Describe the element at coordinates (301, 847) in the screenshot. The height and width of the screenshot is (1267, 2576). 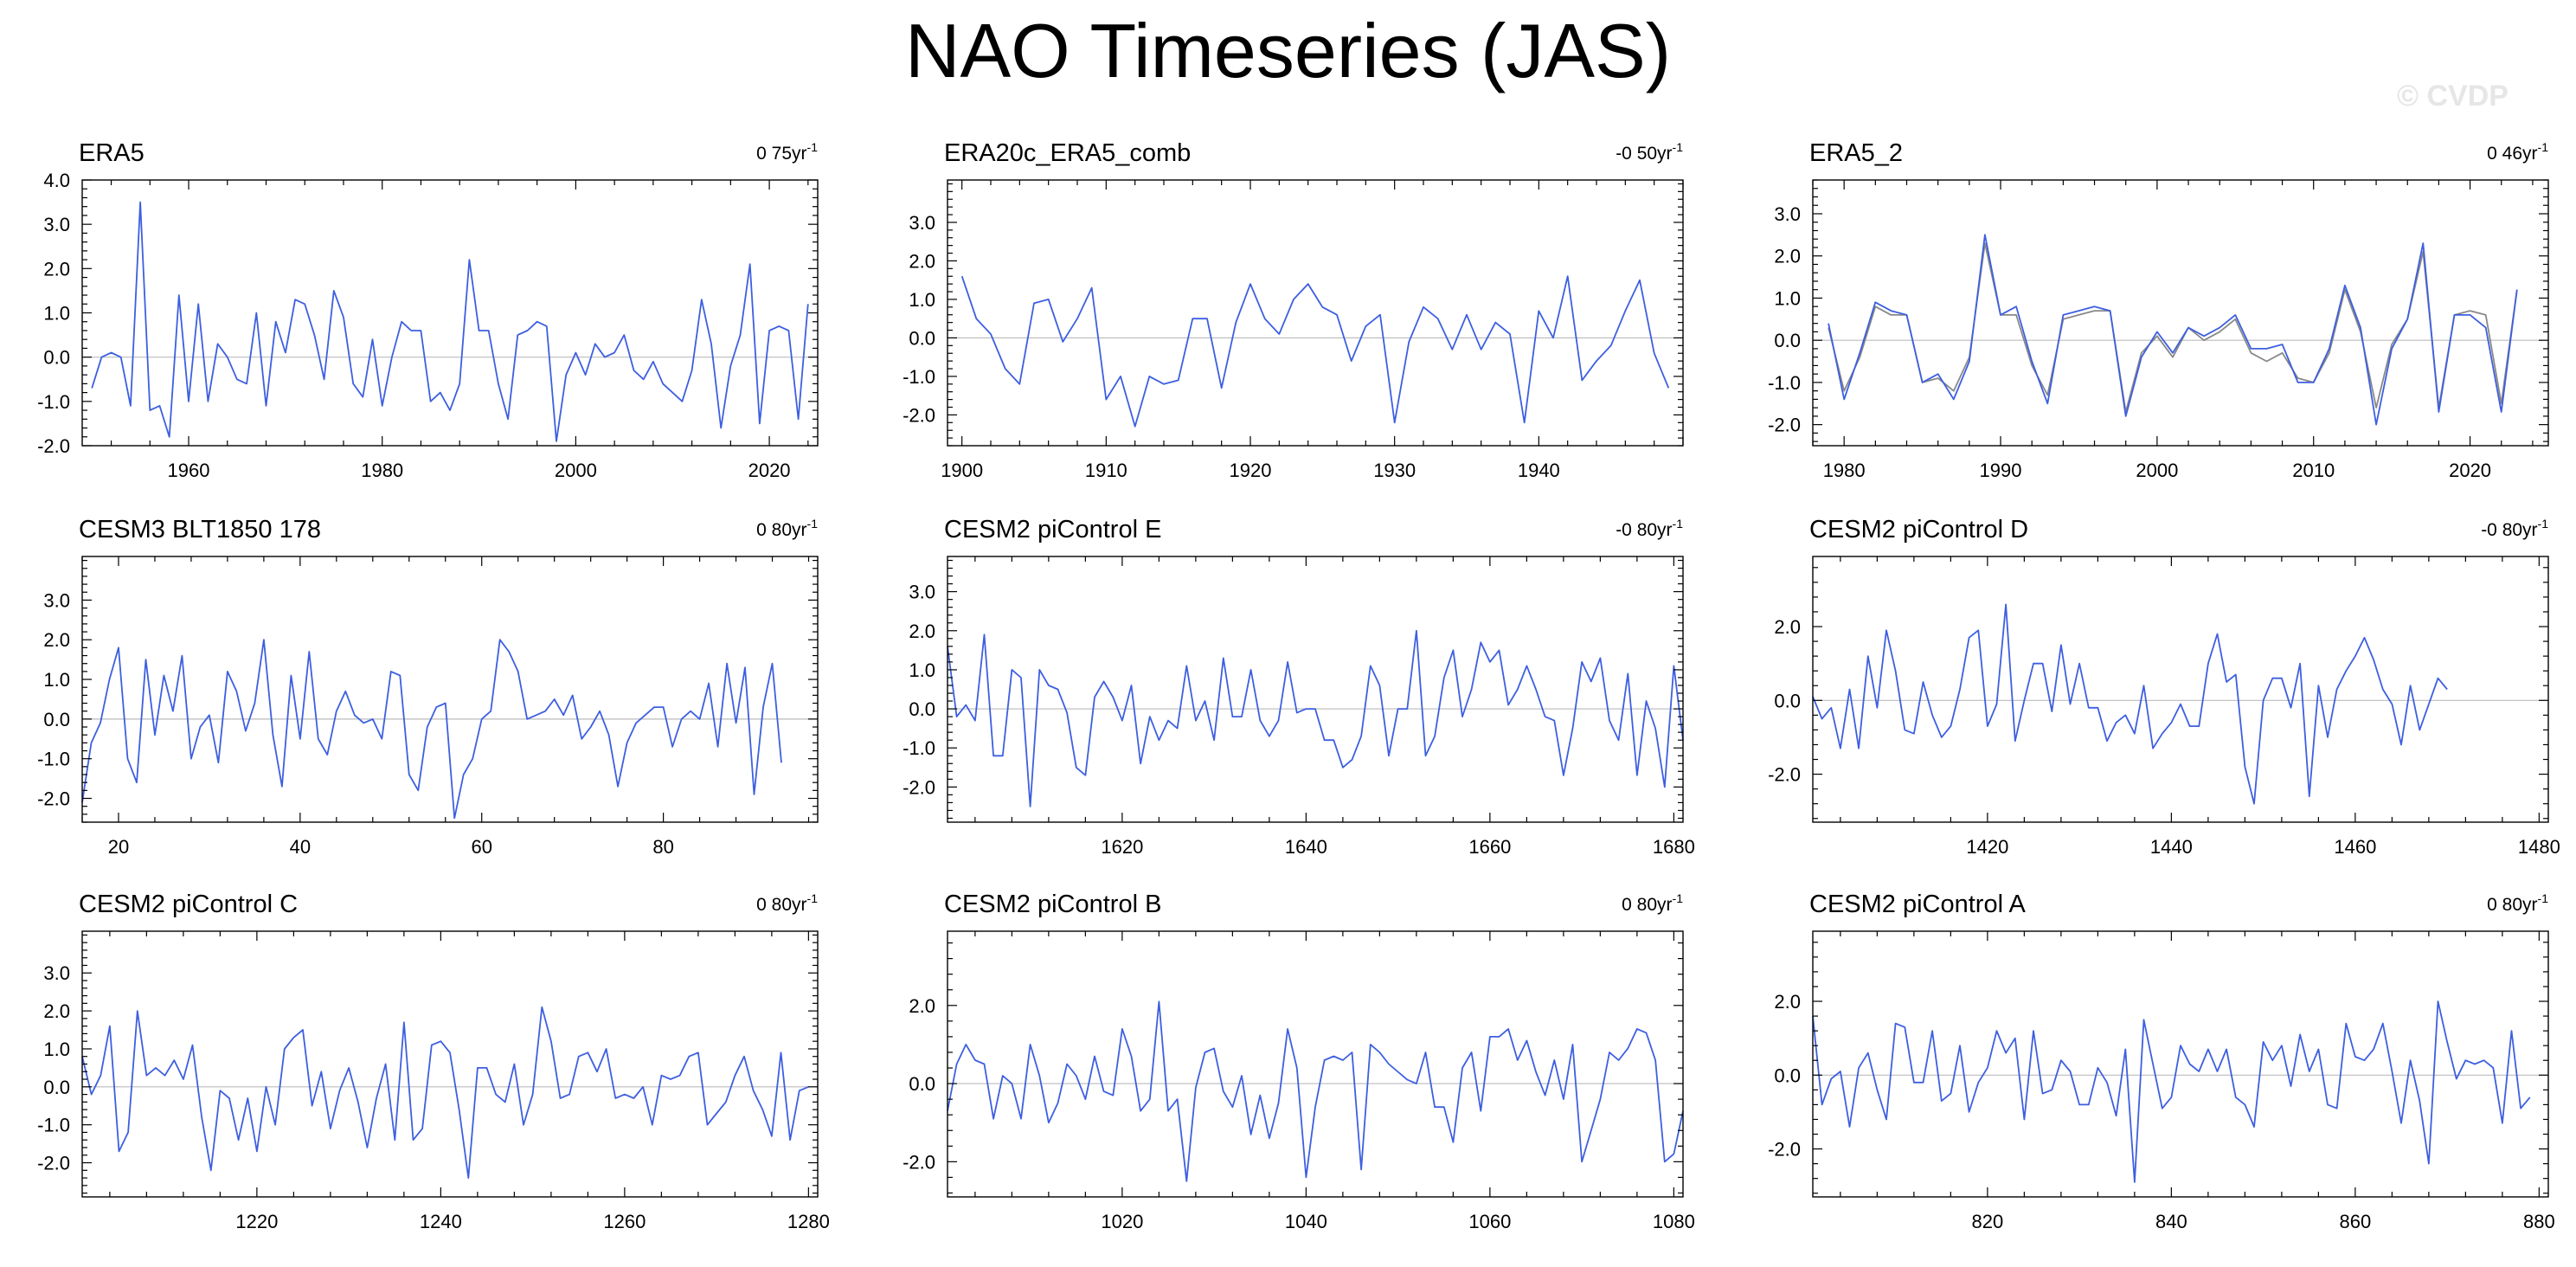
I see `x-tick-label: 40` at that location.